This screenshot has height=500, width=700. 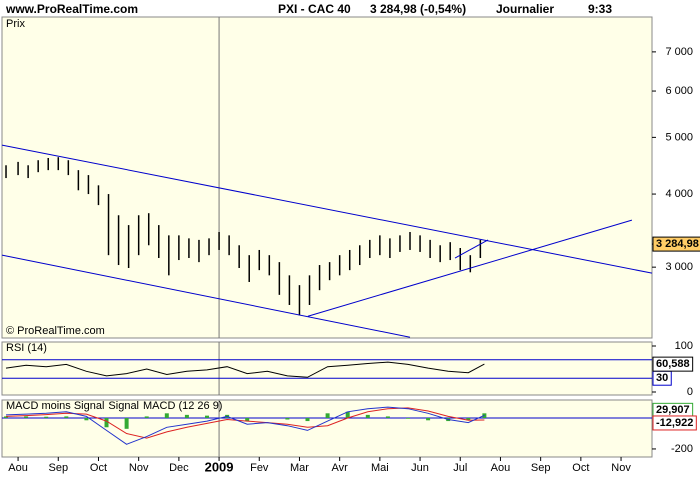 What do you see at coordinates (26, 348) in the screenshot?
I see `panel-title: RSI (14)` at bounding box center [26, 348].